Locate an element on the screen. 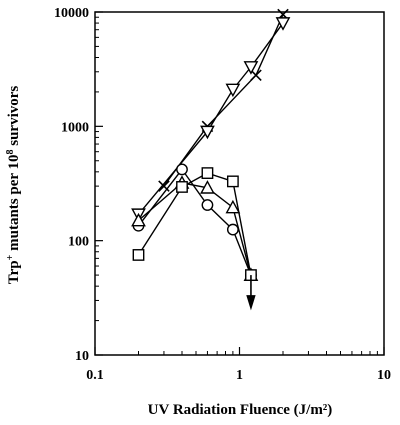 Image resolution: width=400 pixels, height=425 pixels. x-tick-label: 1 is located at coordinates (239, 375).